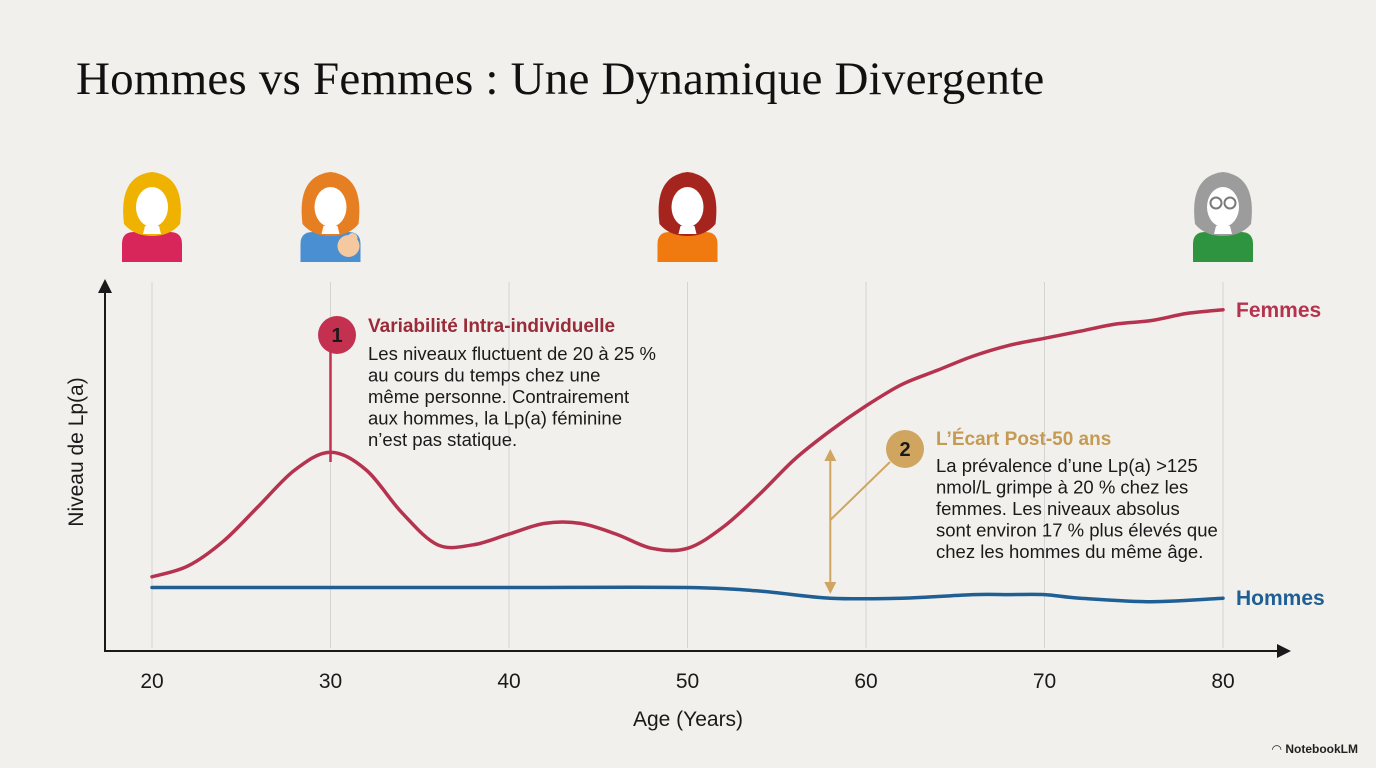 The width and height of the screenshot is (1376, 768). Describe the element at coordinates (687, 681) in the screenshot. I see `x-tick-label-50: 50` at that location.